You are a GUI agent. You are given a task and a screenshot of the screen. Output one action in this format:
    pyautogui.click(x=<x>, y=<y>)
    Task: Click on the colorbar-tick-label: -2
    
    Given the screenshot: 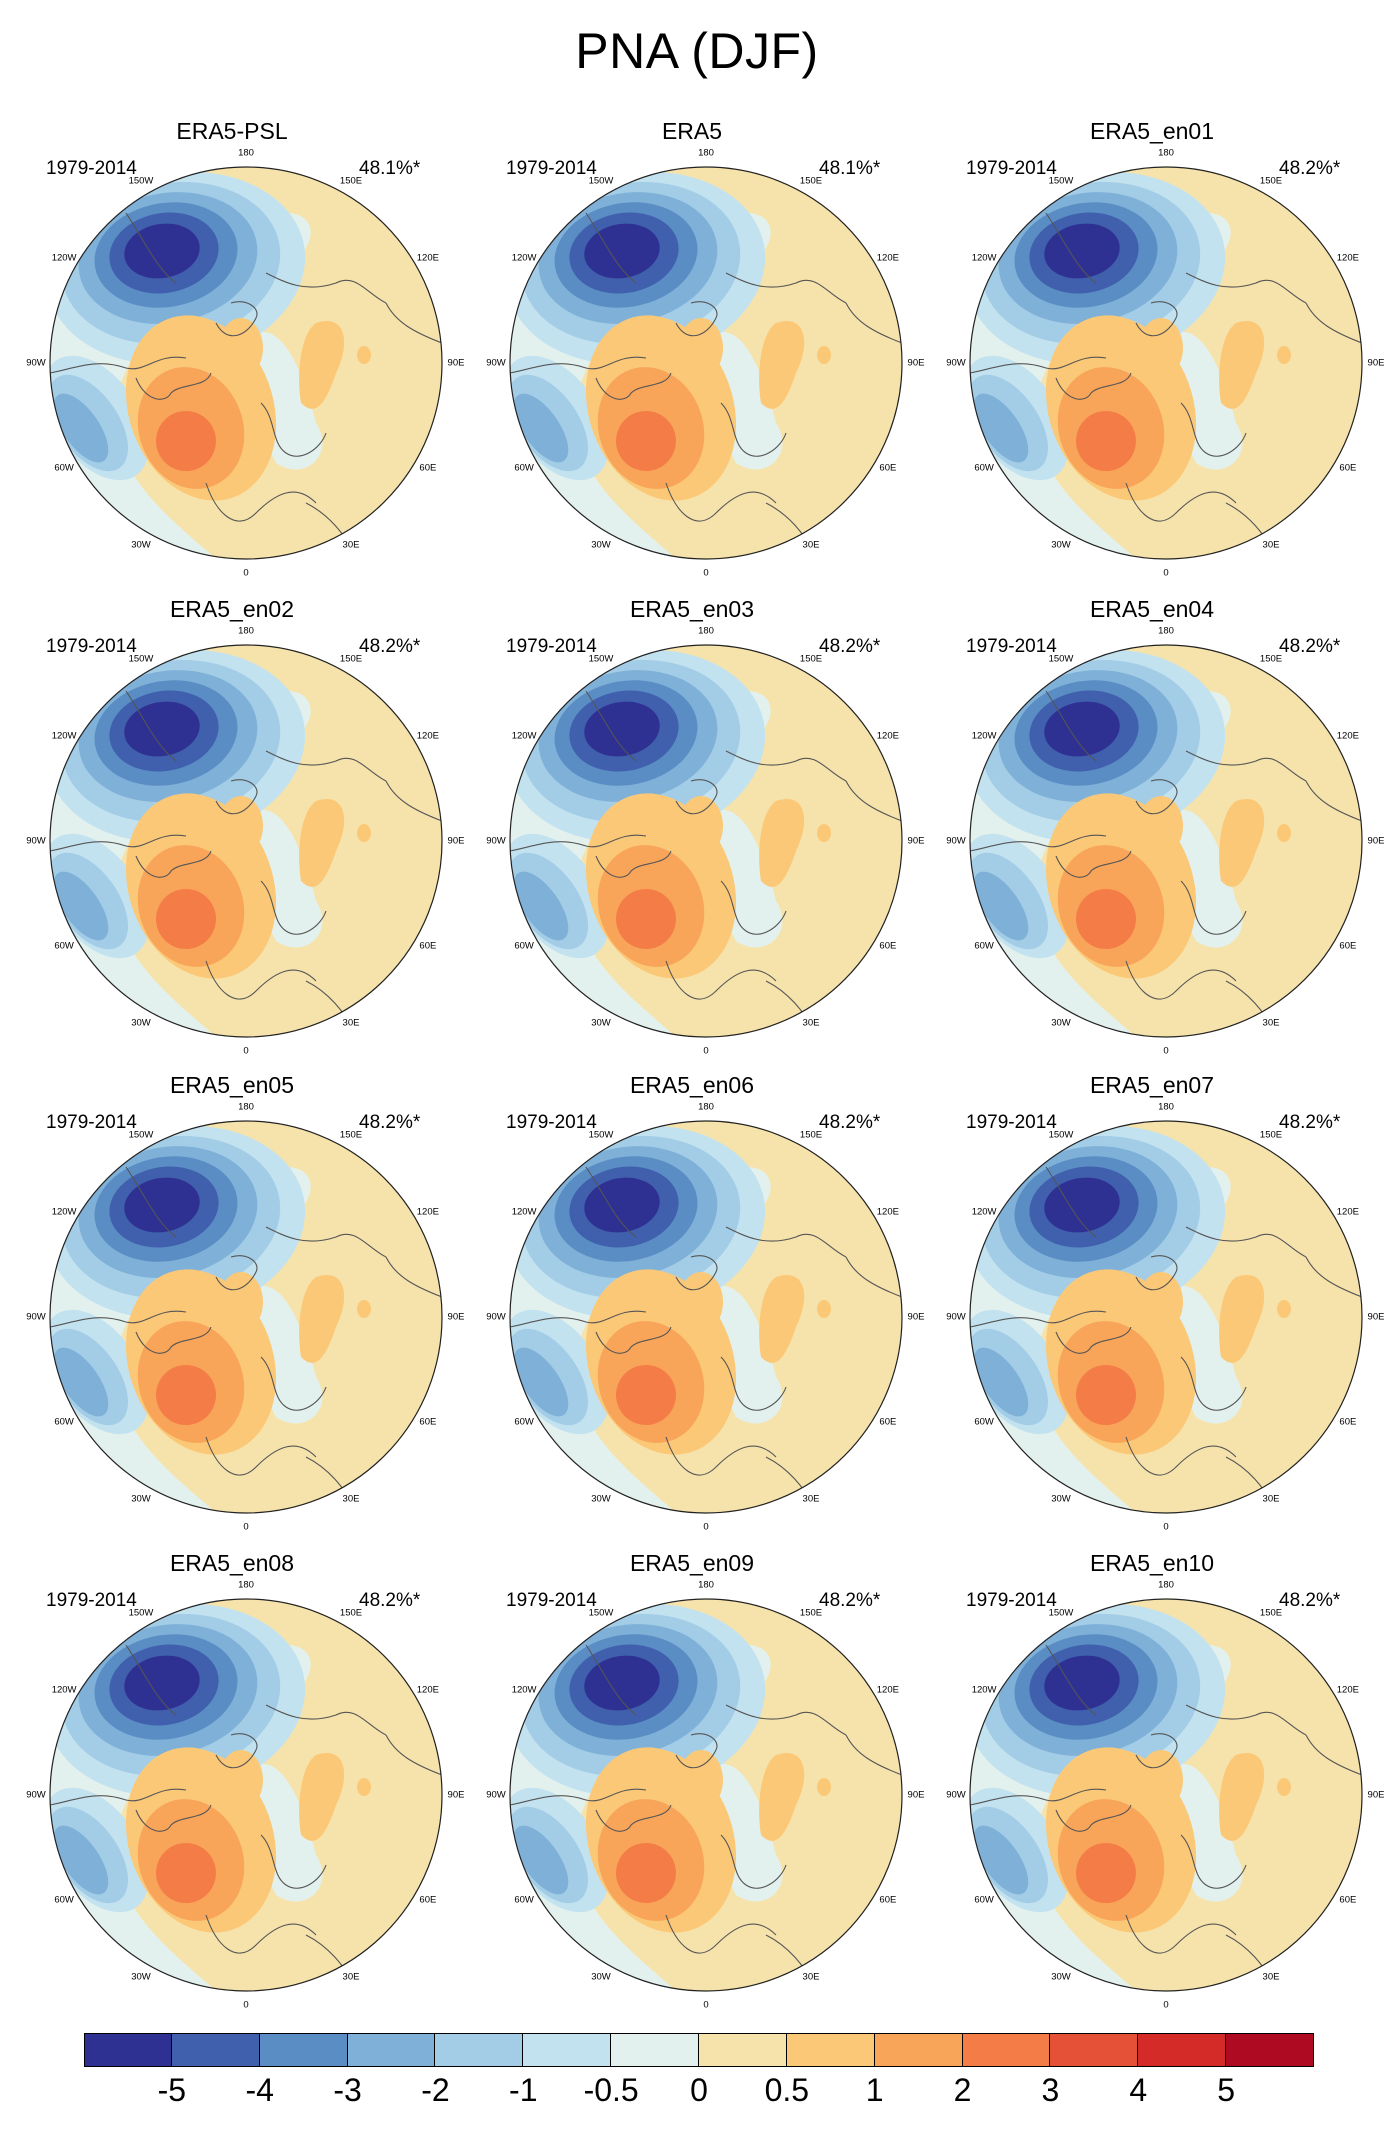 What is the action you would take?
    pyautogui.click(x=435, y=2090)
    